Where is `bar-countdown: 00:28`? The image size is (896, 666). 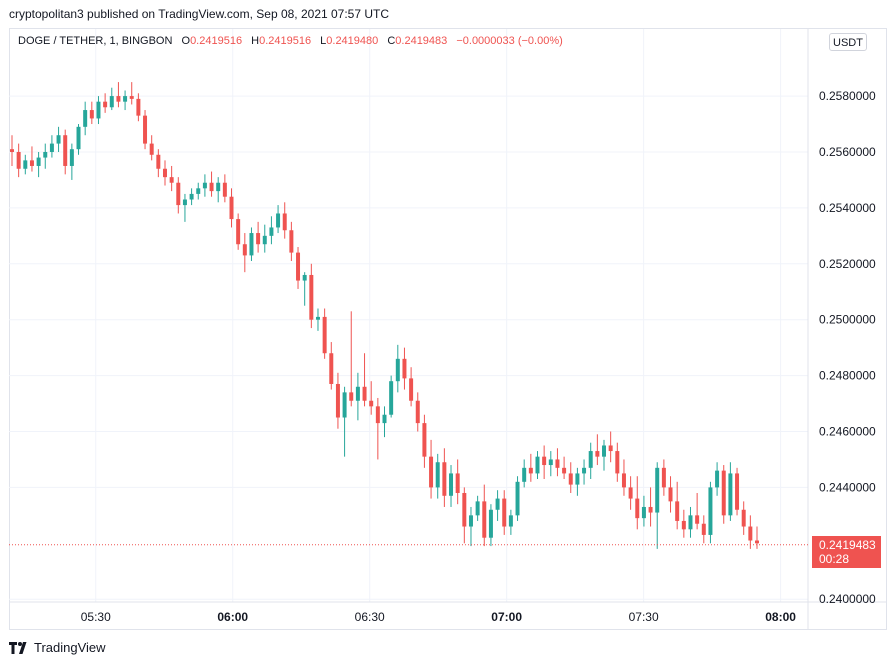
bar-countdown: 00:28 is located at coordinates (834, 559).